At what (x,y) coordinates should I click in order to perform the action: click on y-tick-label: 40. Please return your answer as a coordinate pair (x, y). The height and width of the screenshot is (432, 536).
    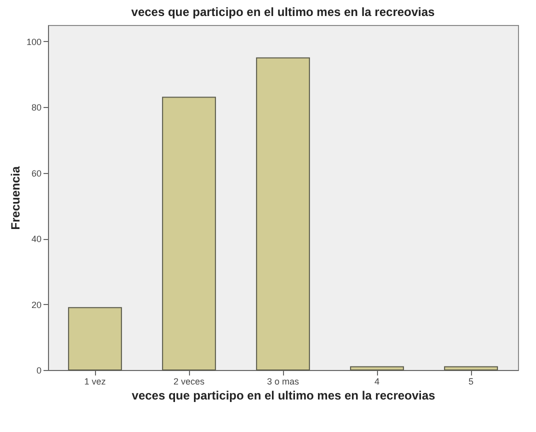
    Looking at the image, I should click on (36, 239).